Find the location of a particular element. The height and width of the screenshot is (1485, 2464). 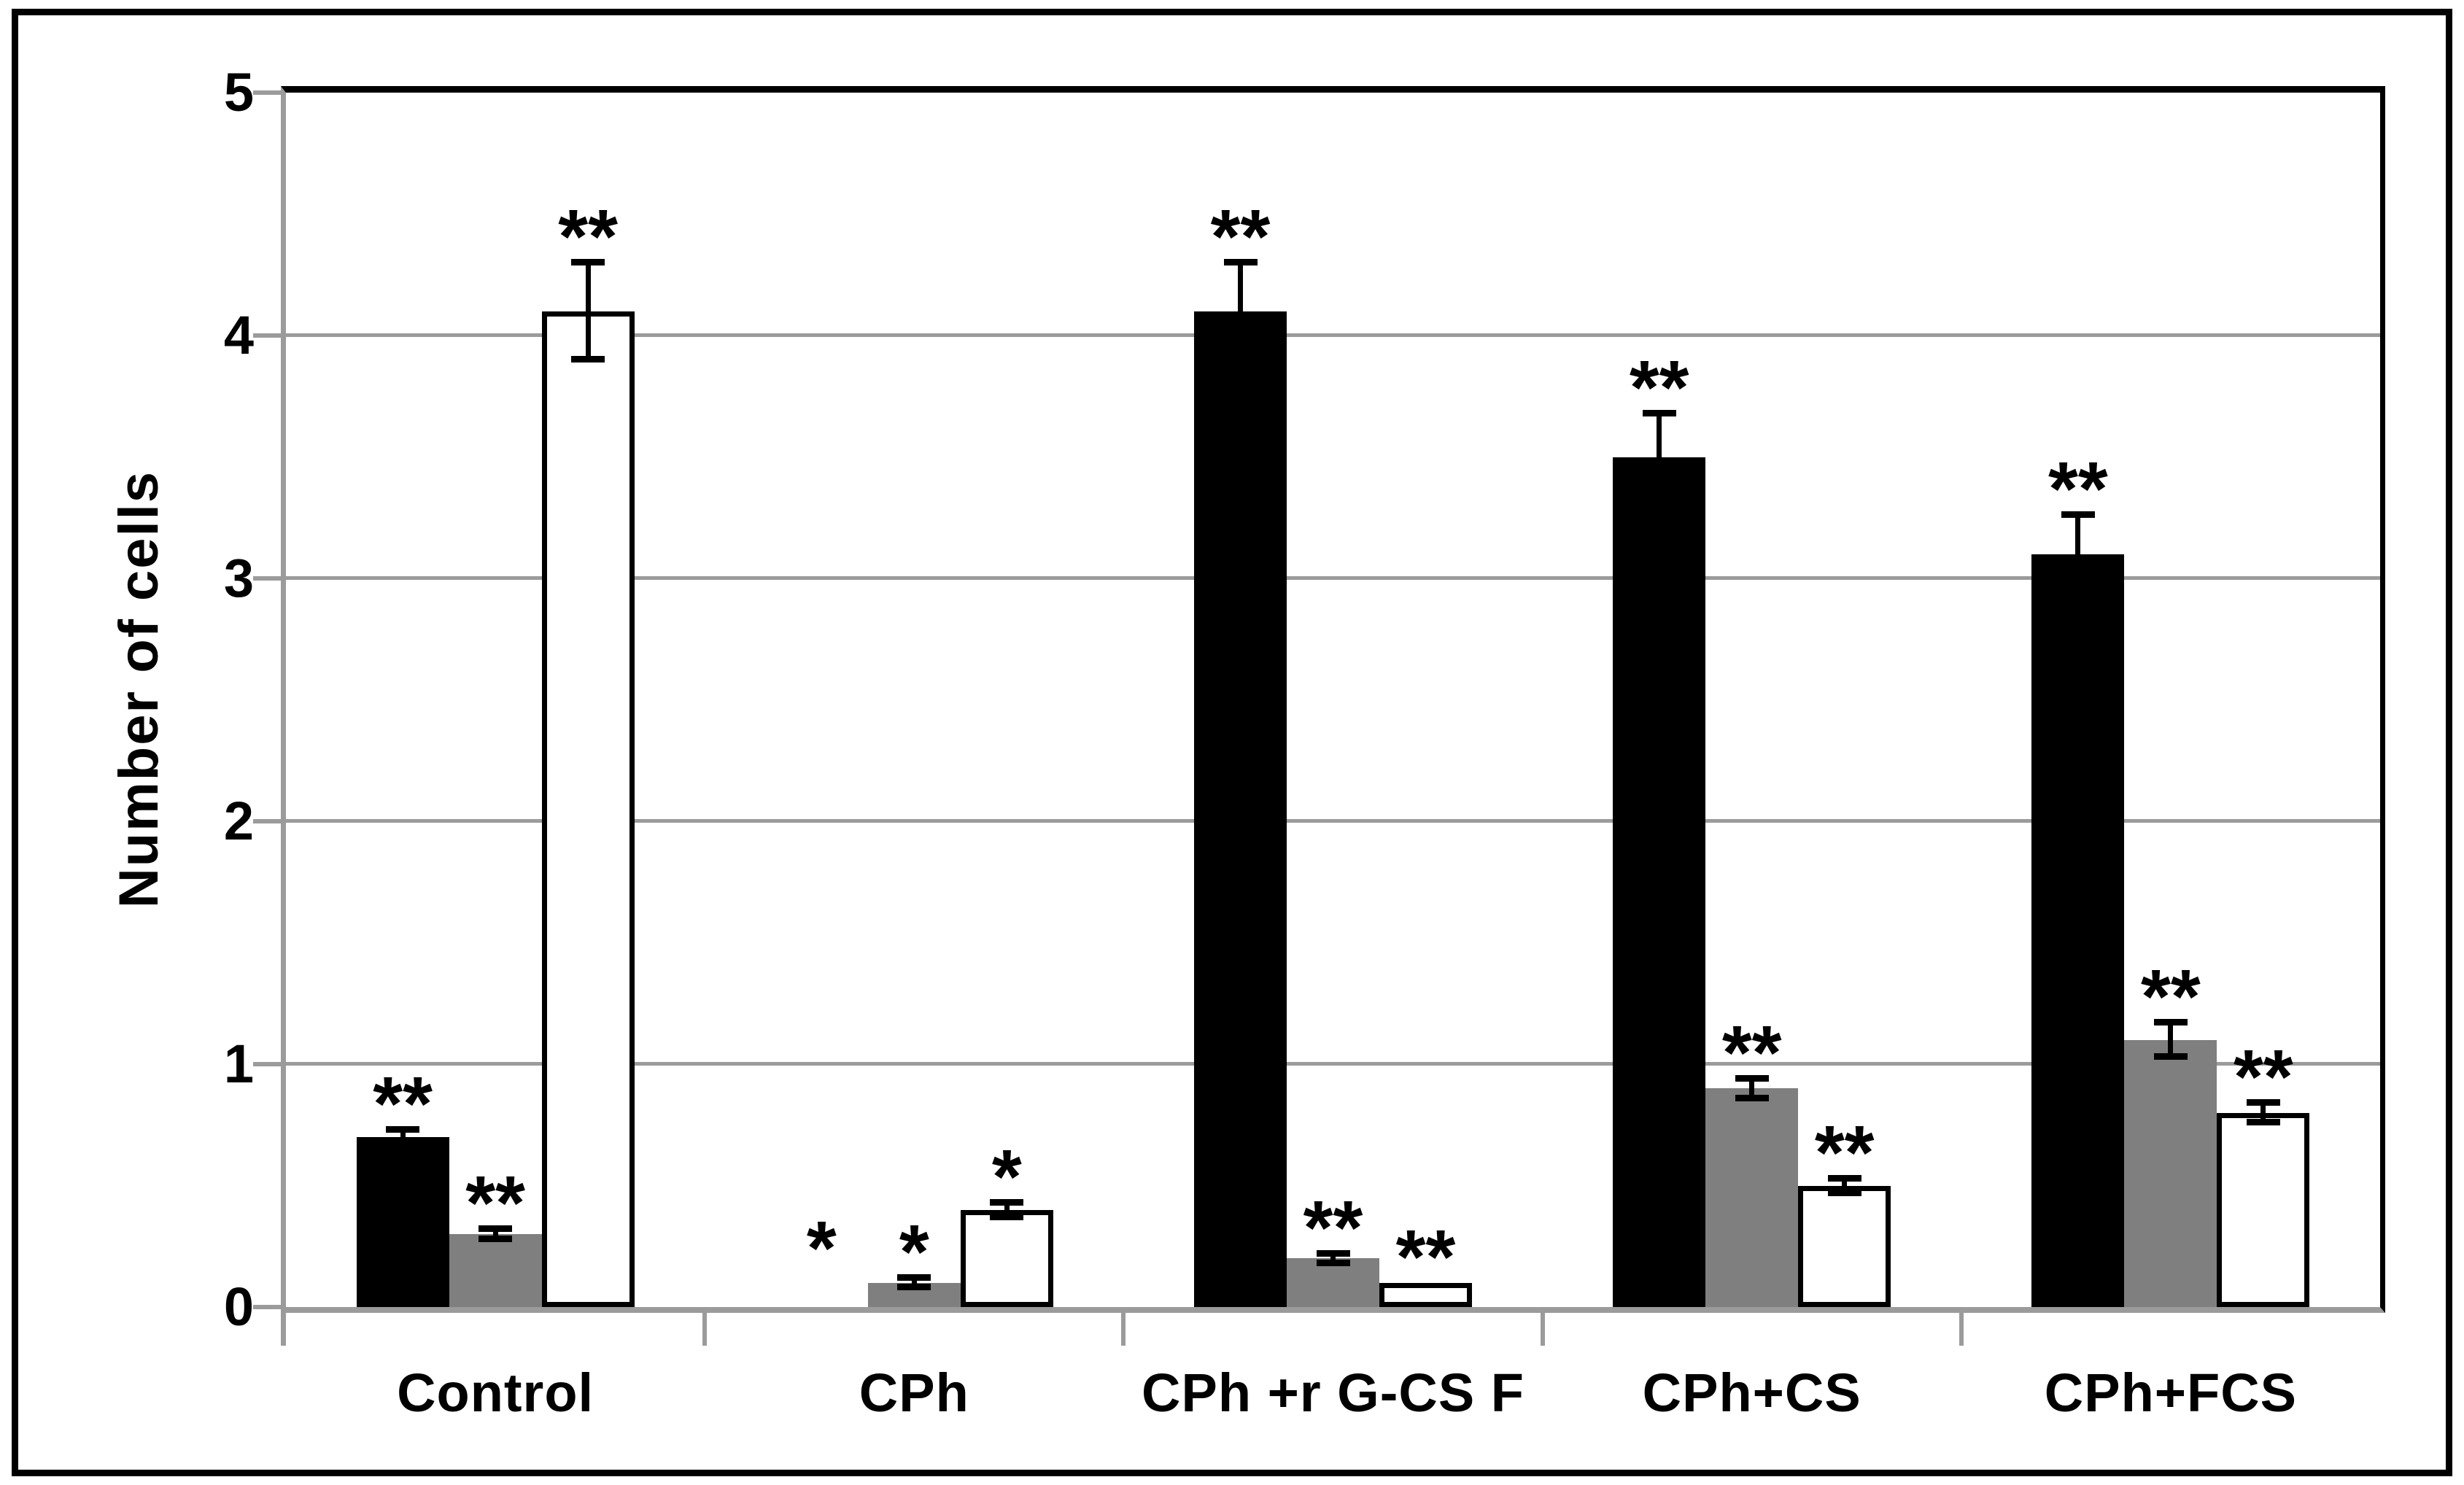

category-label-0: Control is located at coordinates (496, 1393).